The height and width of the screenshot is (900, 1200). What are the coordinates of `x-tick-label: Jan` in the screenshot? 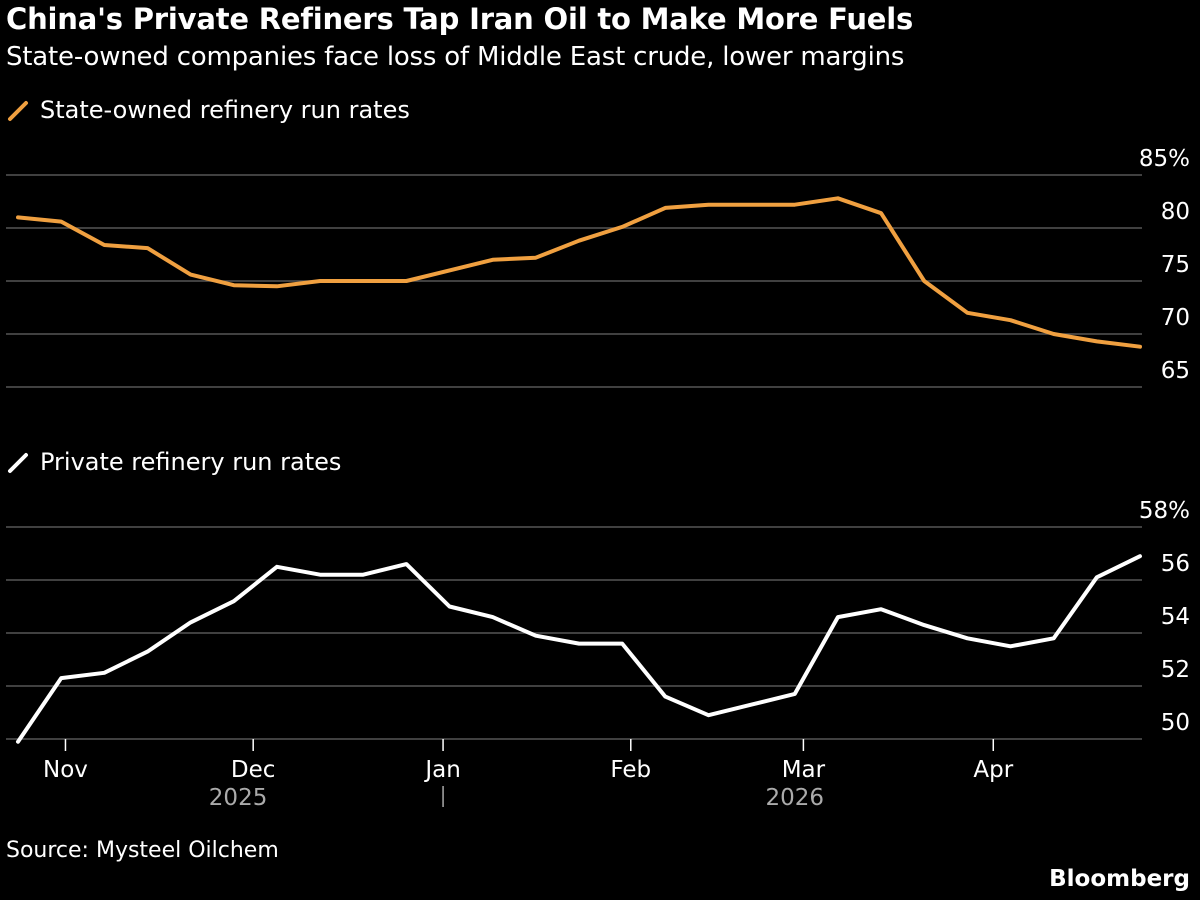 It's located at (441, 770).